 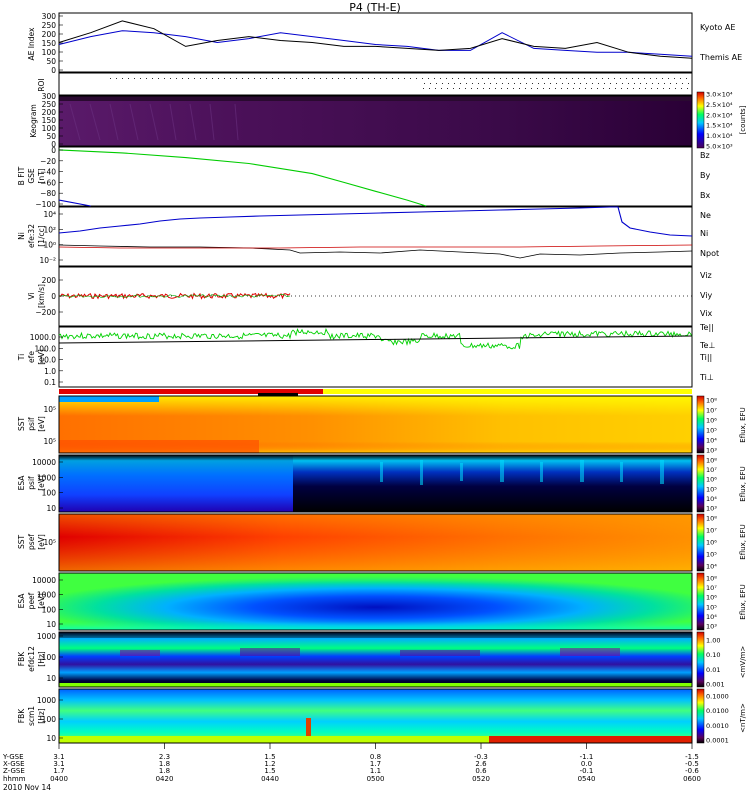 I want to click on roi-ylabel: ROI, so click(x=41, y=84).